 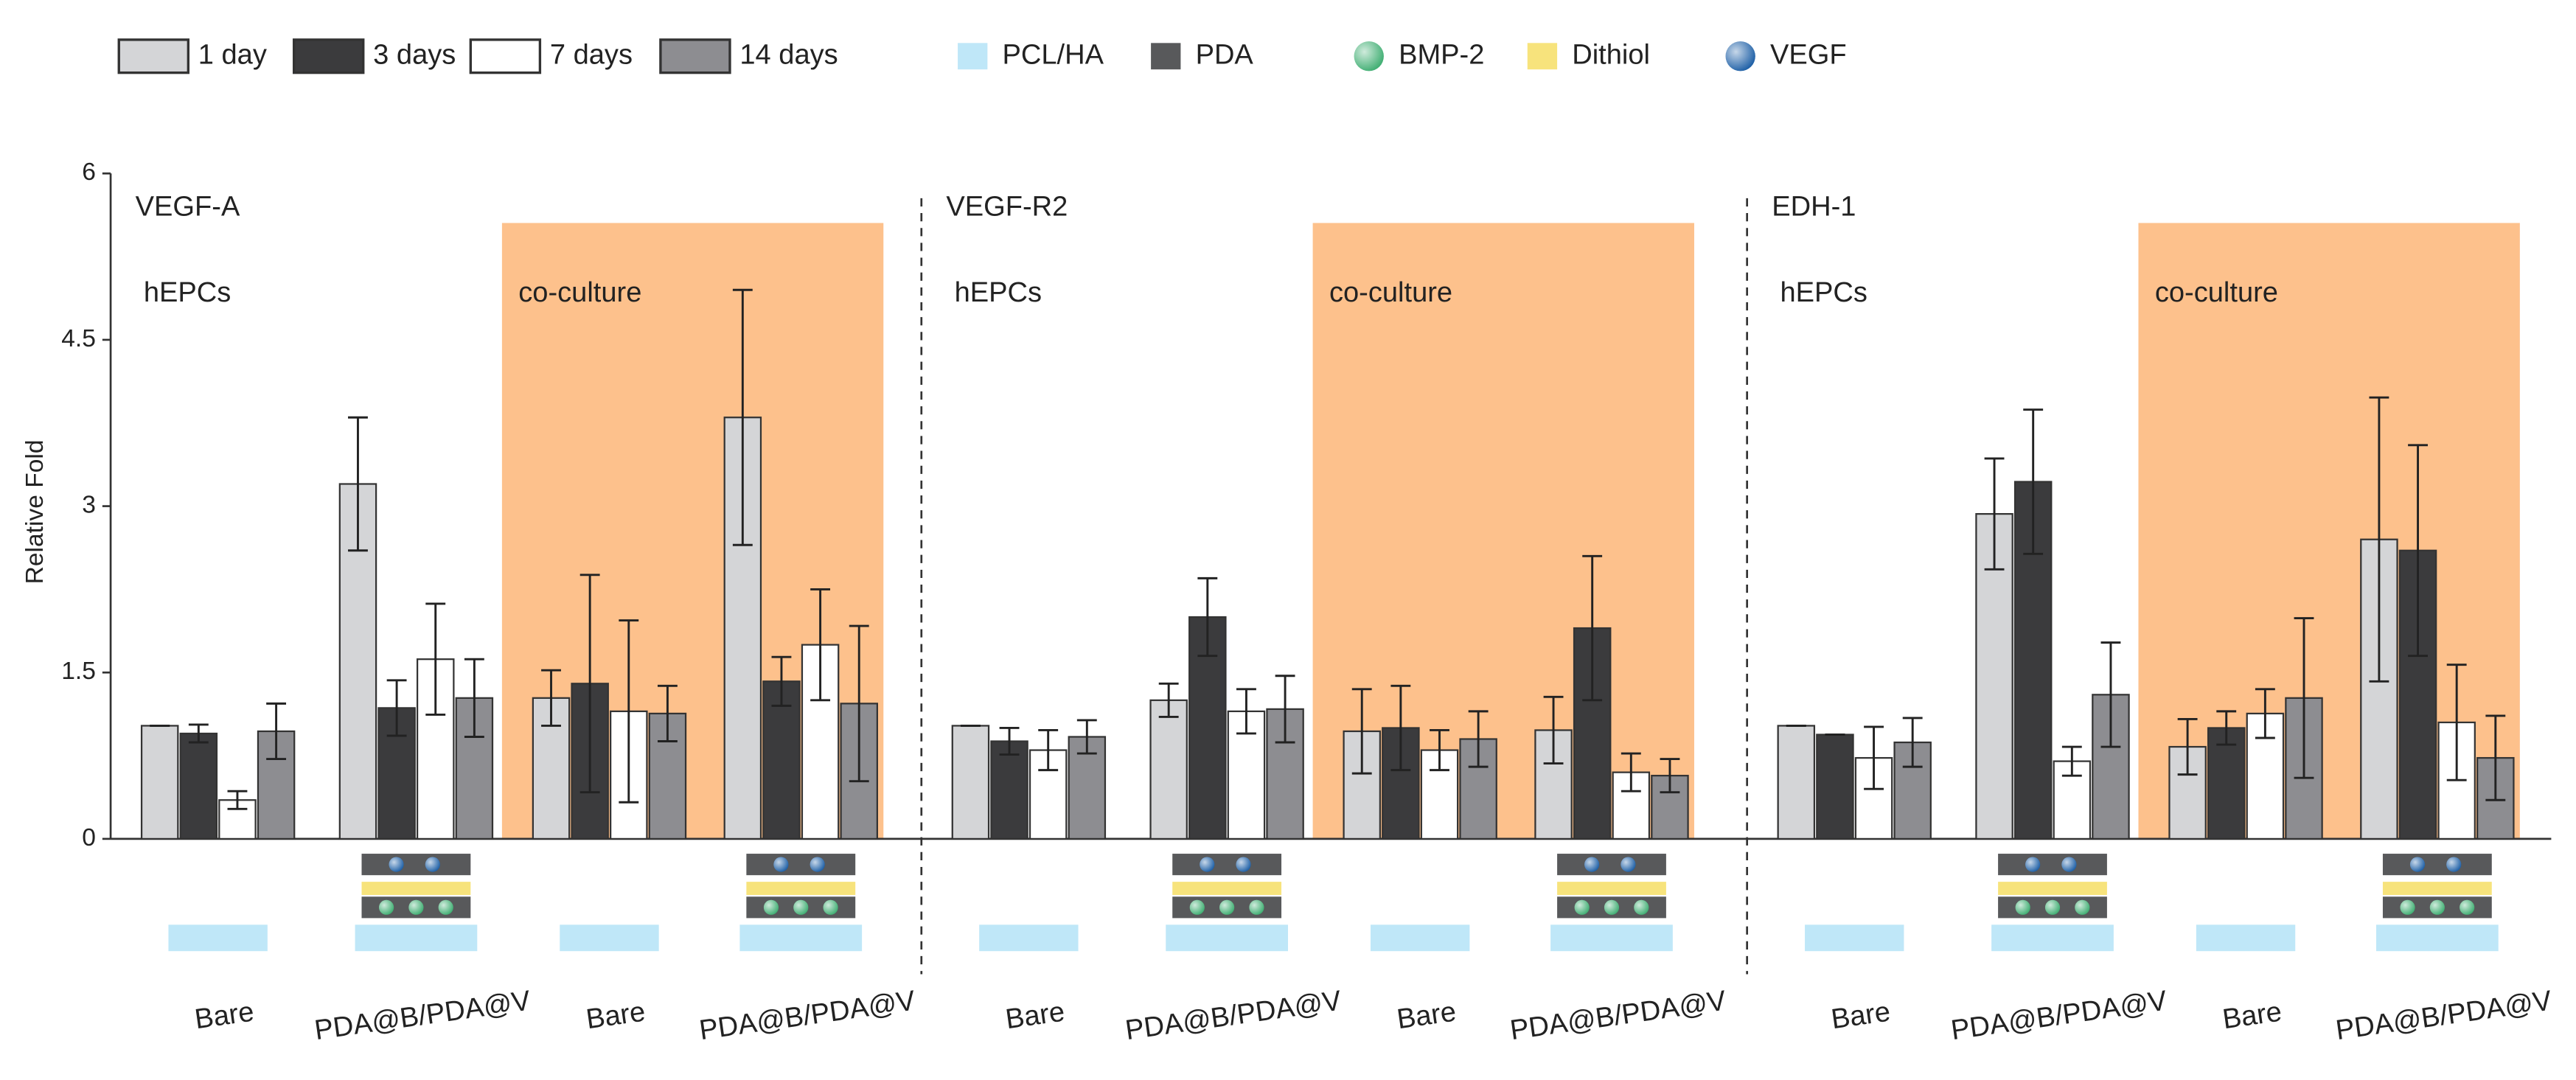 What do you see at coordinates (79, 338) in the screenshot?
I see `y-tick-label: 4.5` at bounding box center [79, 338].